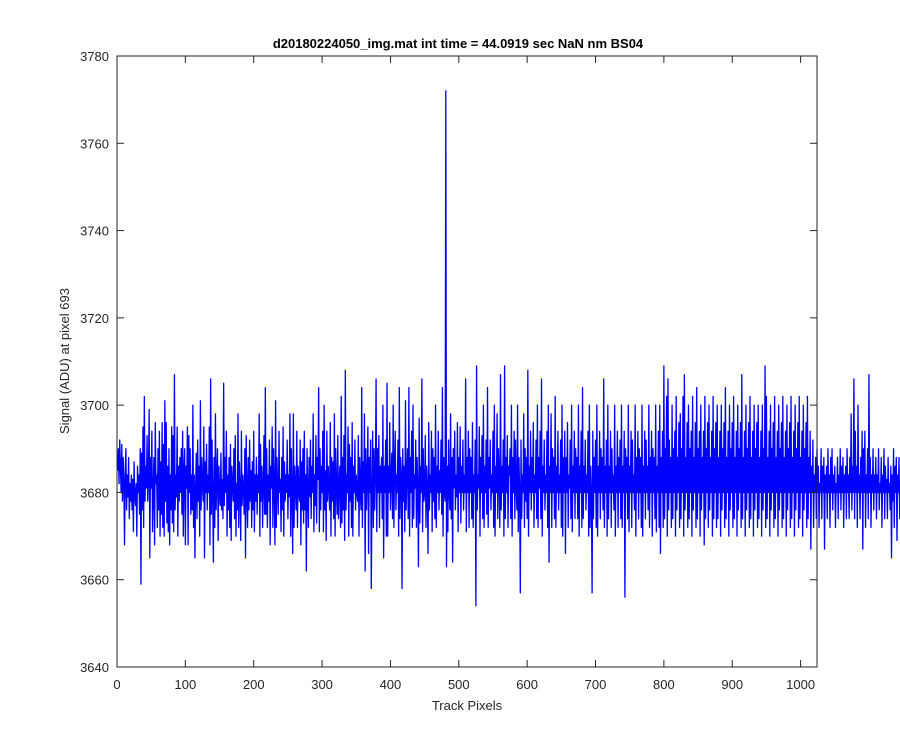 This screenshot has width=900, height=750. Describe the element at coordinates (94, 56) in the screenshot. I see `y-tick-label-3780: 3780` at that location.